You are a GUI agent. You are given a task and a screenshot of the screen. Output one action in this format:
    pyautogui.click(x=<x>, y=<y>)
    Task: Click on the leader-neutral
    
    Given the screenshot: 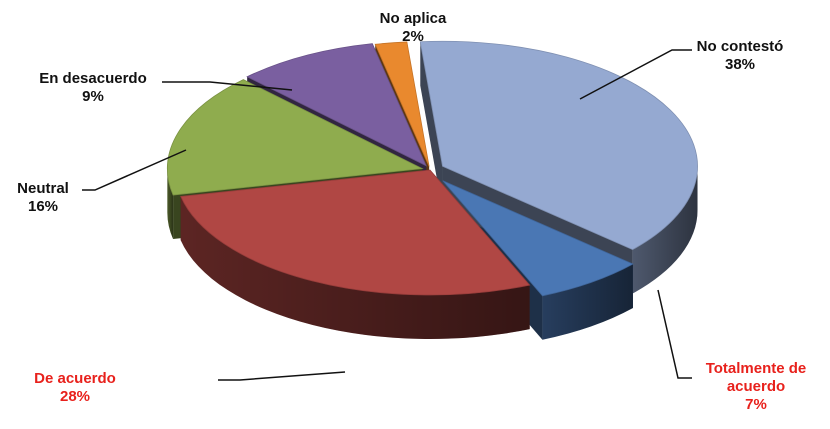 What is the action you would take?
    pyautogui.click(x=134, y=170)
    